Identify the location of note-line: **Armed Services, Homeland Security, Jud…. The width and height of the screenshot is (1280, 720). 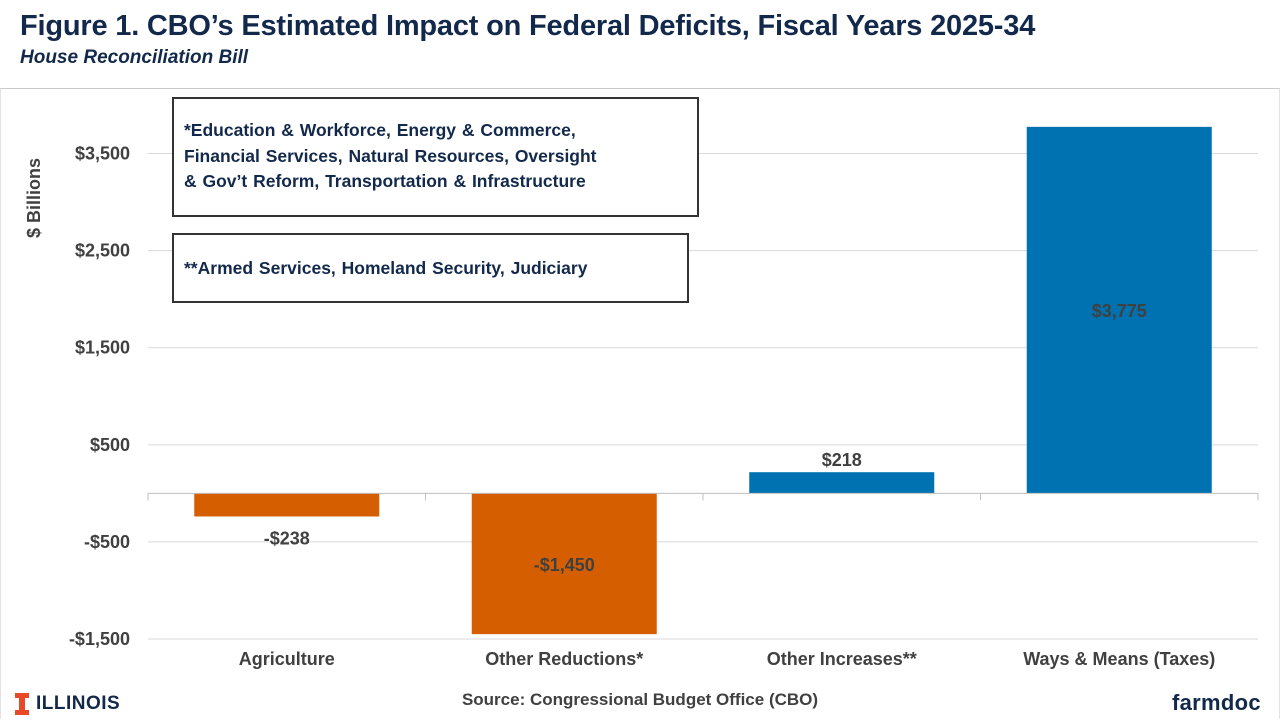
(386, 268).